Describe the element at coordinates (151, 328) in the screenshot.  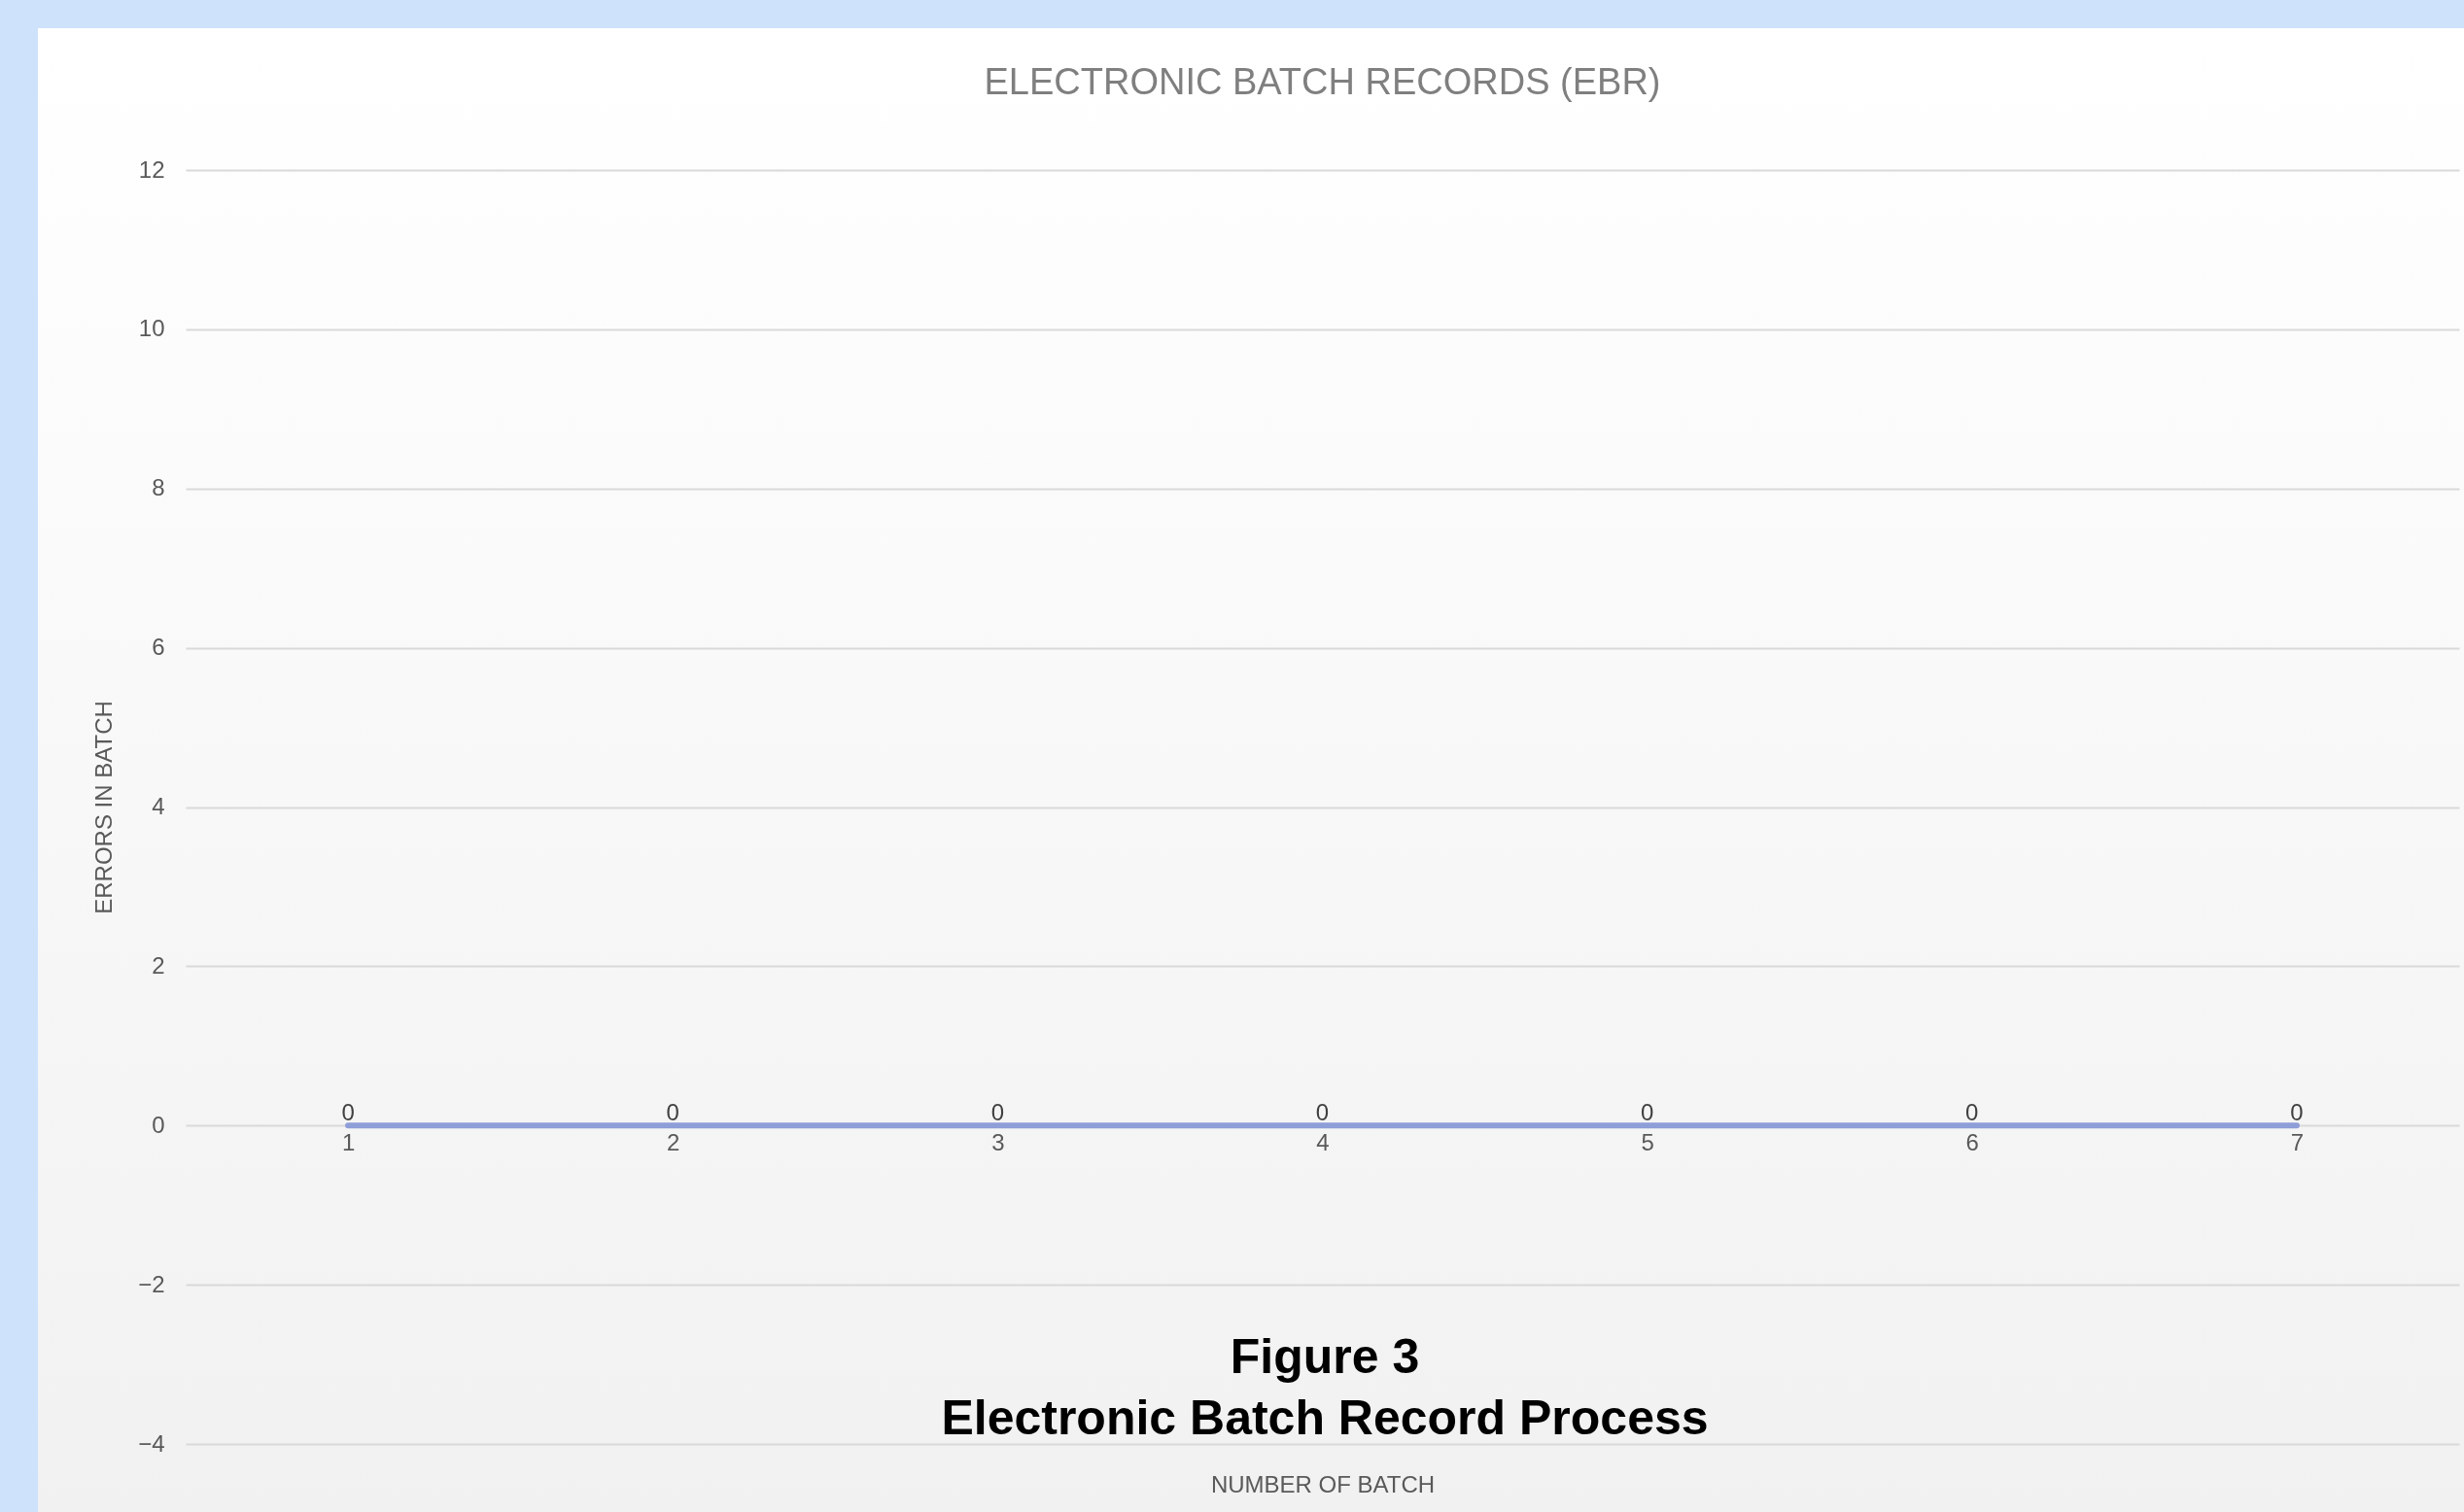
I see `y-tick-label: 10` at that location.